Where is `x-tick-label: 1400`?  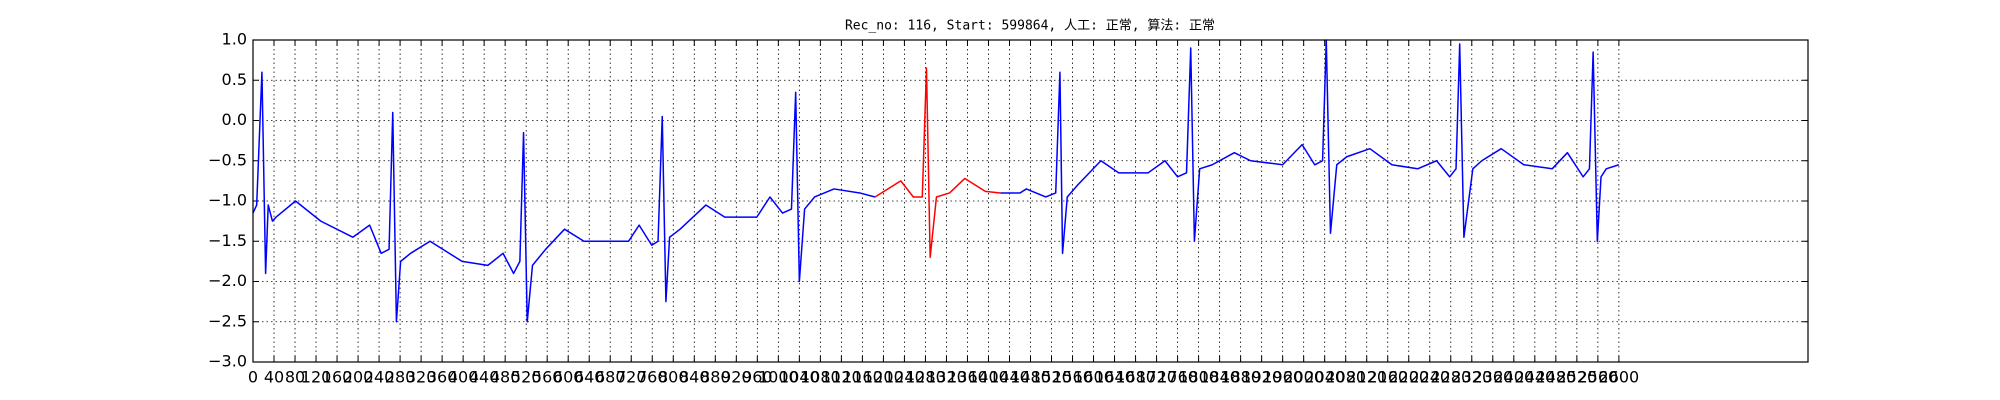
x-tick-label: 1400 is located at coordinates (988, 377).